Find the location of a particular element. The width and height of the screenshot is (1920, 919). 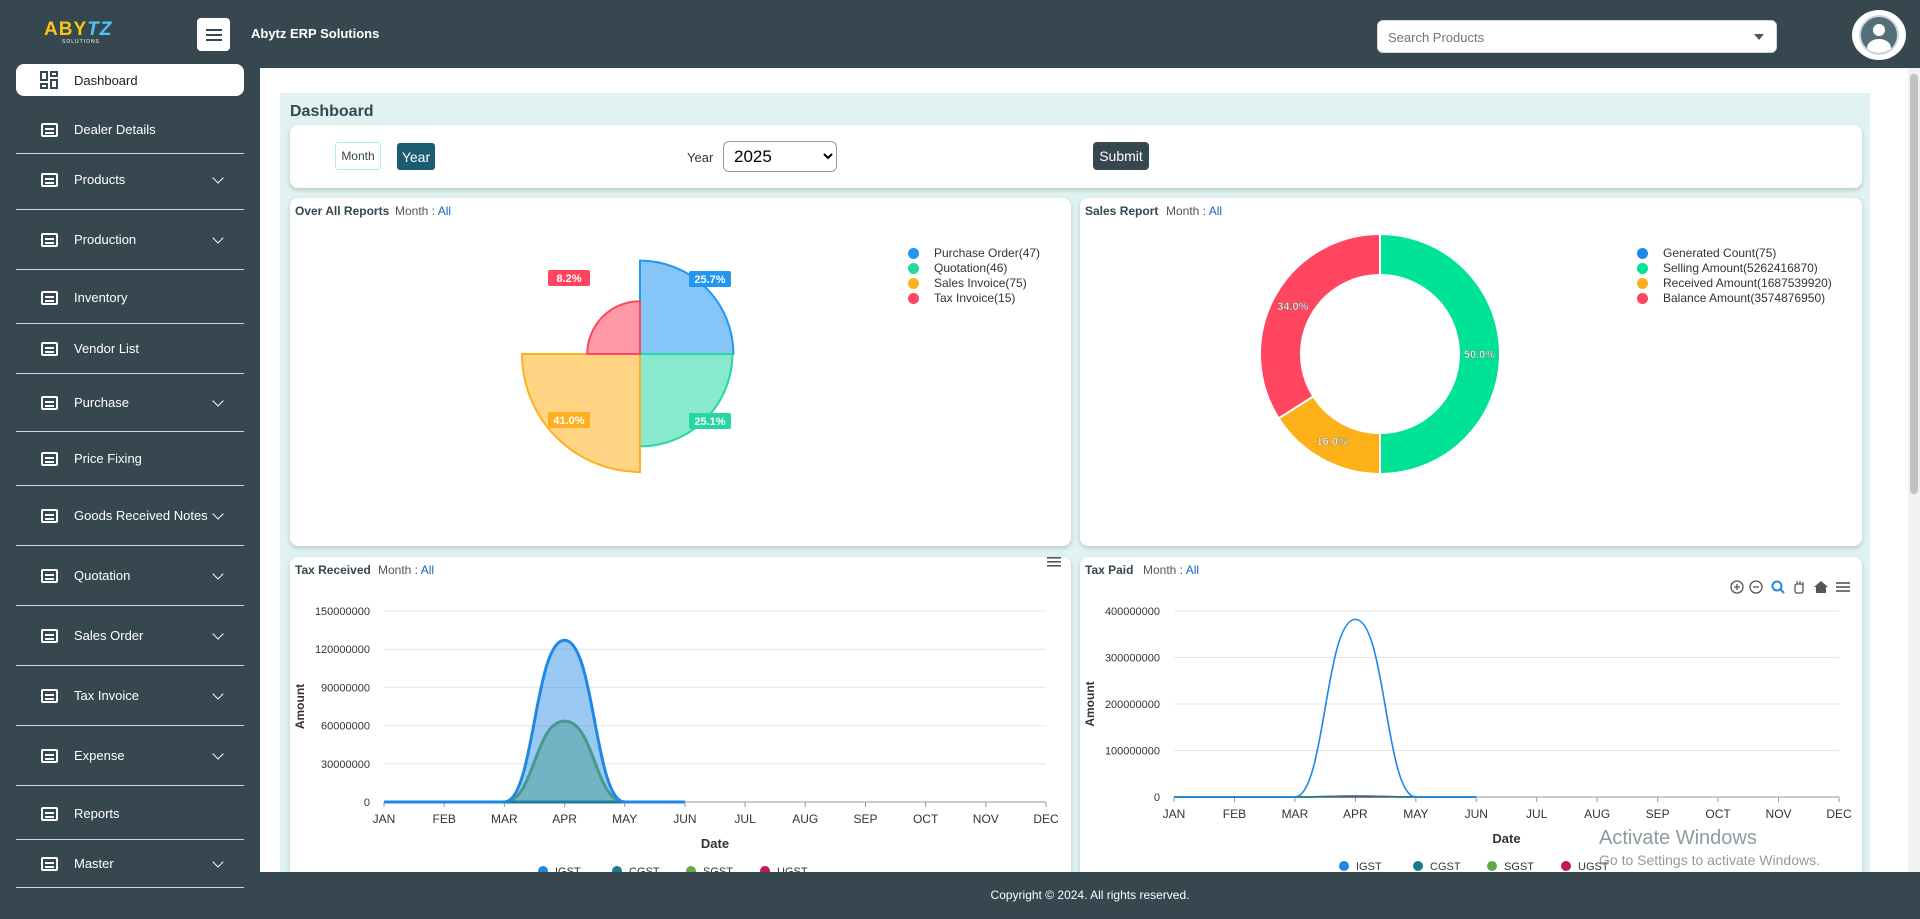

sidebar-item-master: Master is located at coordinates (130, 864).